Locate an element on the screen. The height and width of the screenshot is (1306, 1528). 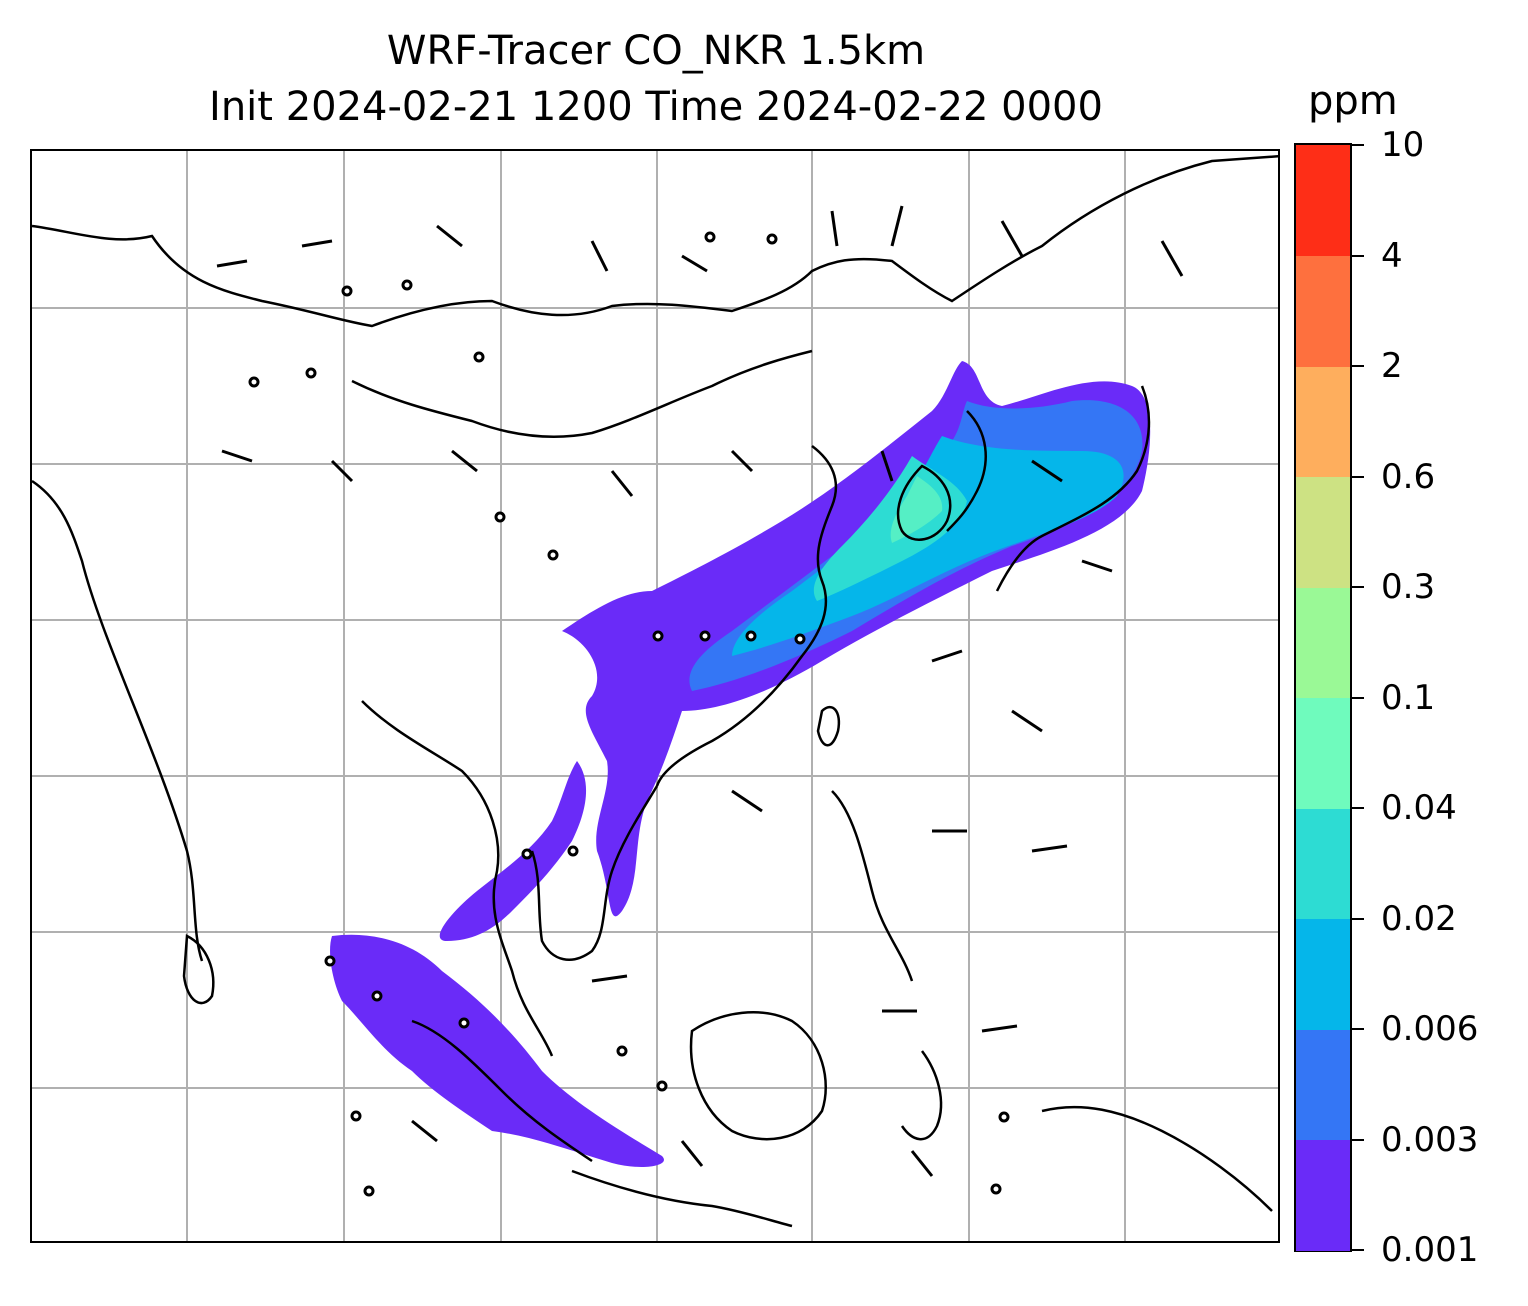
coast-borneo is located at coordinates (758, 1076).